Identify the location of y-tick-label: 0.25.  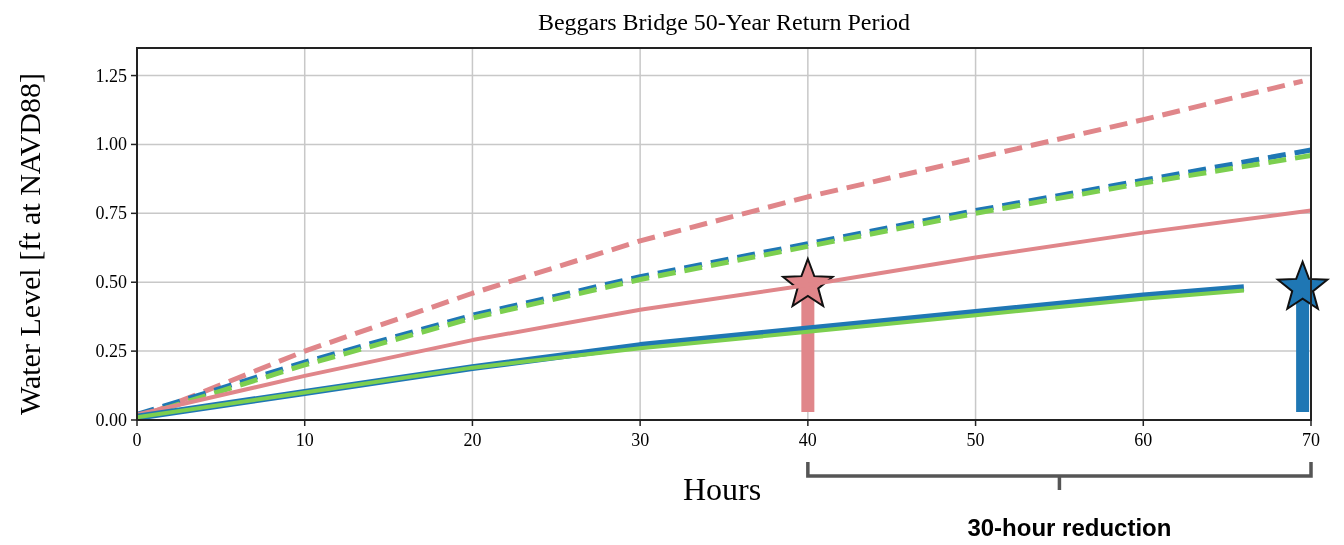
(111, 351).